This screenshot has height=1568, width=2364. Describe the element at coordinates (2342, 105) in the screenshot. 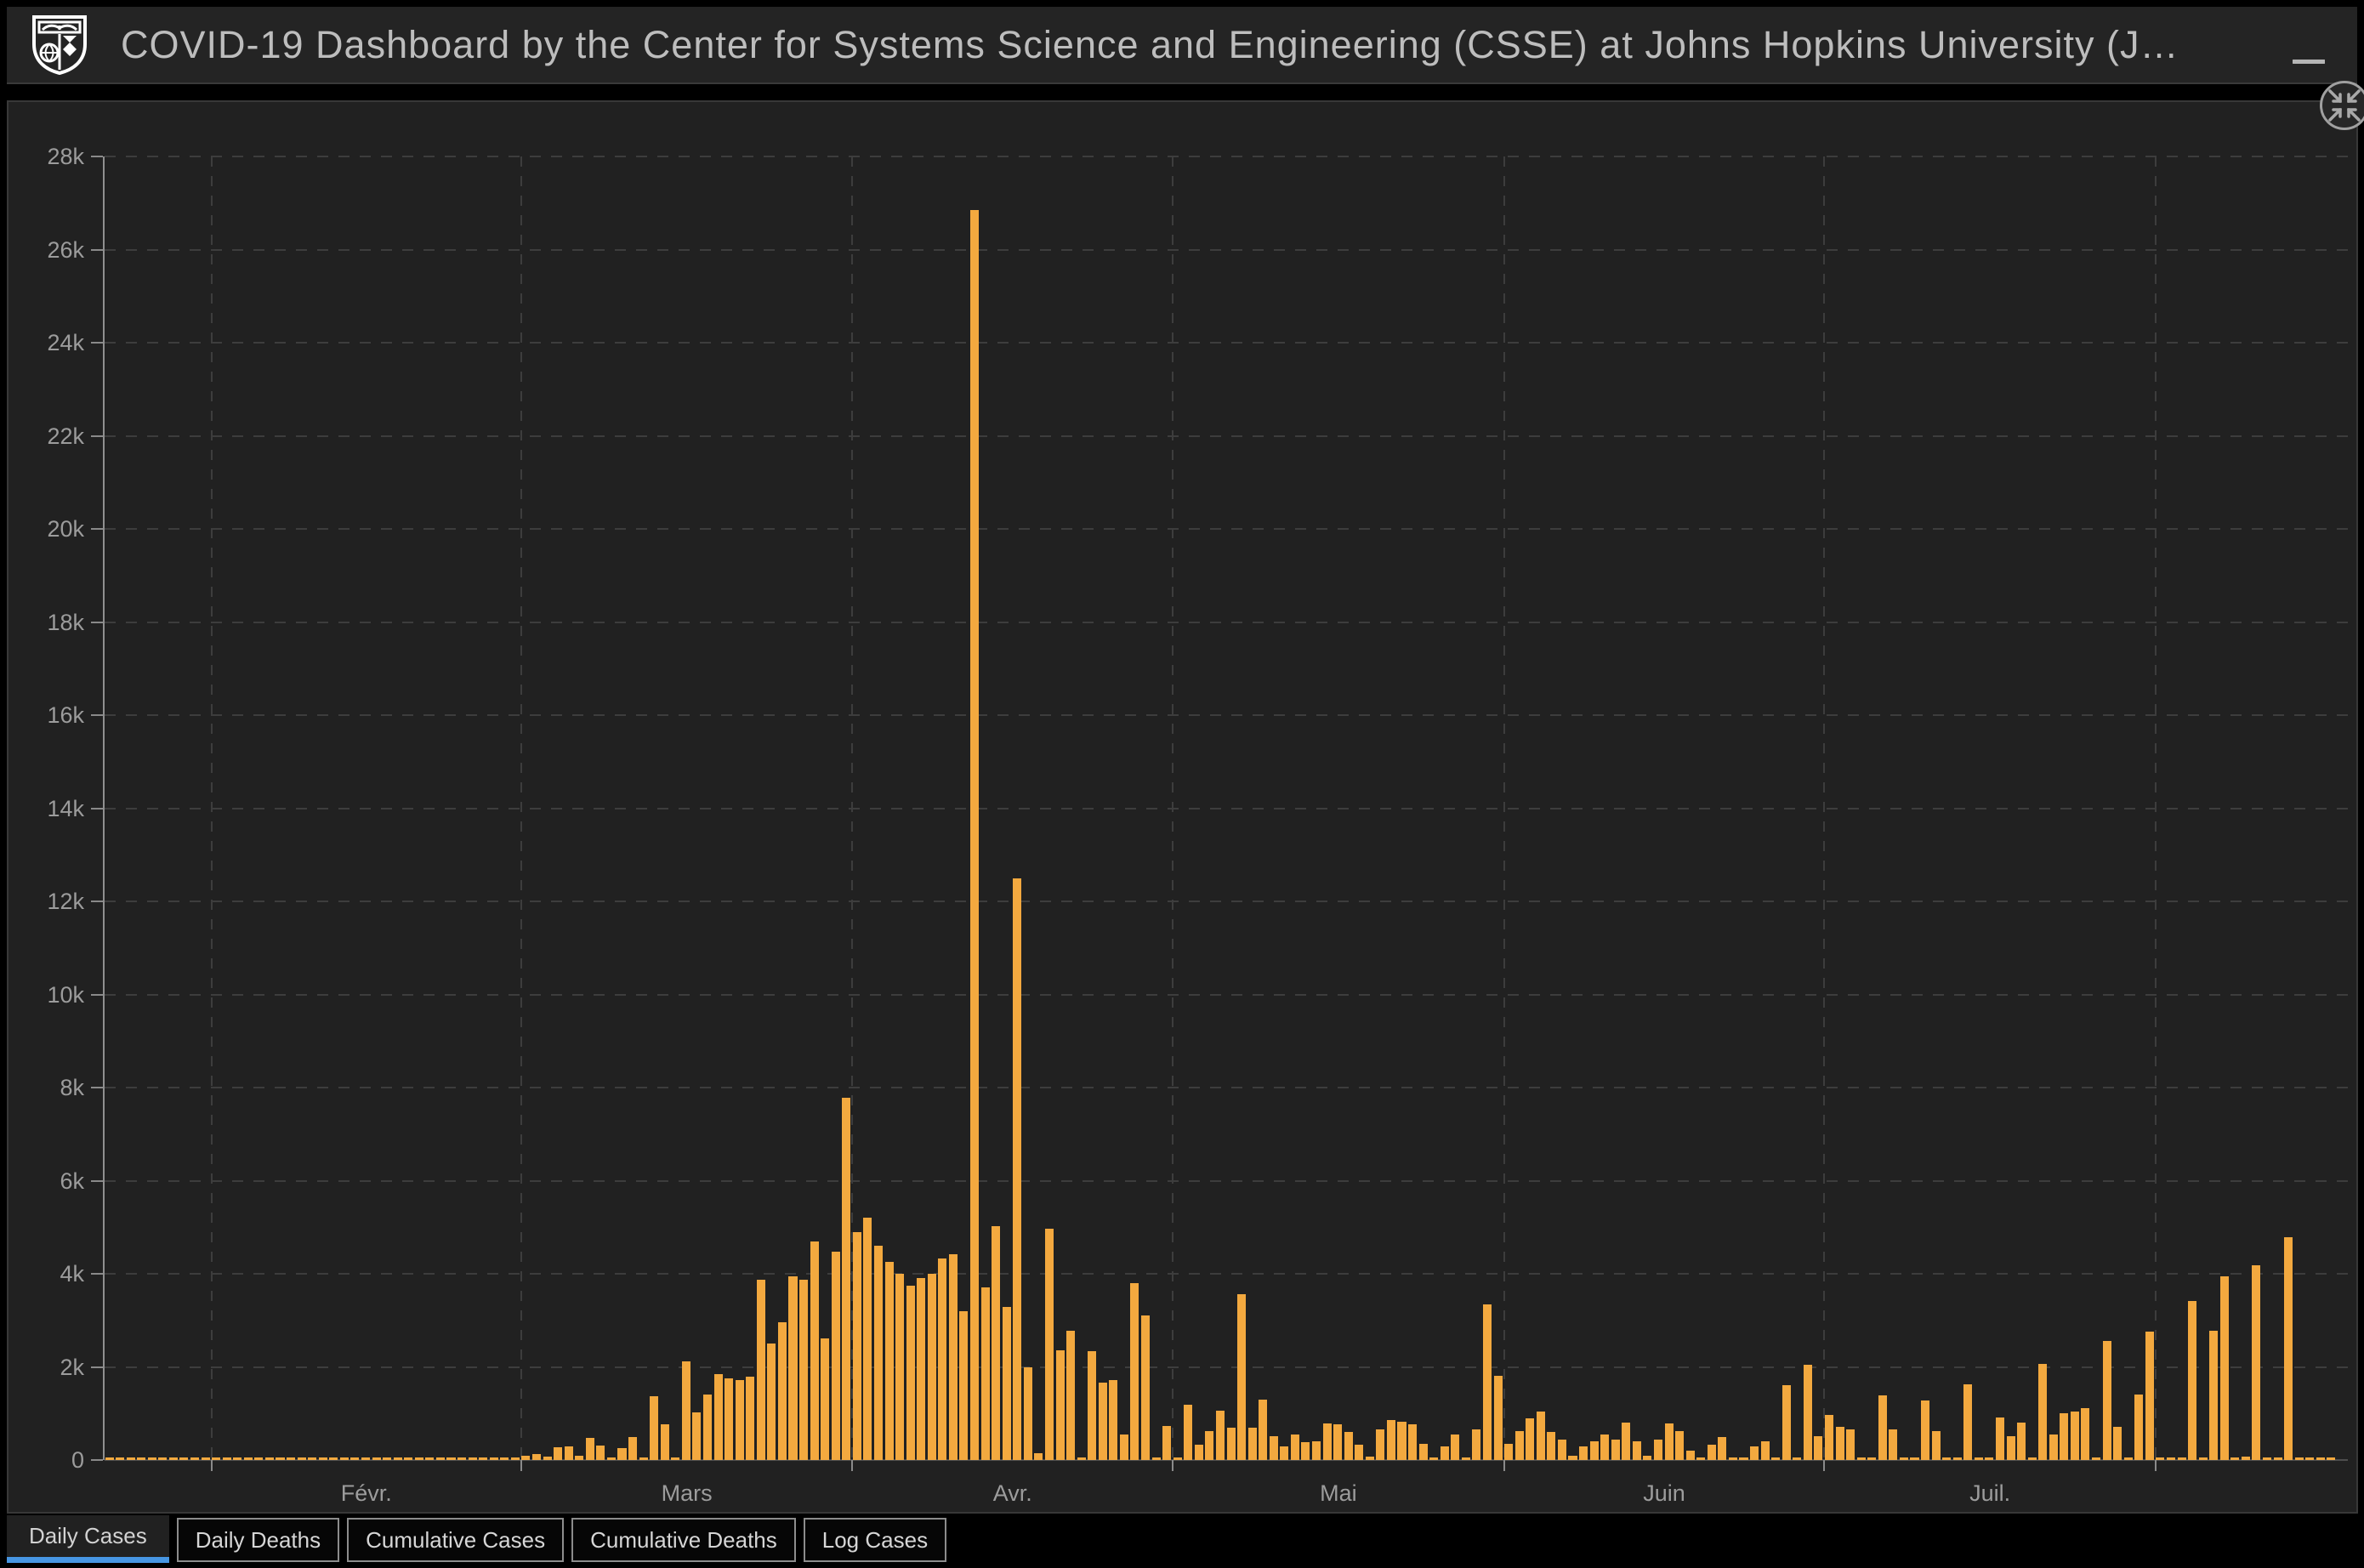

I see `collapse-inward-arrows-icon` at that location.